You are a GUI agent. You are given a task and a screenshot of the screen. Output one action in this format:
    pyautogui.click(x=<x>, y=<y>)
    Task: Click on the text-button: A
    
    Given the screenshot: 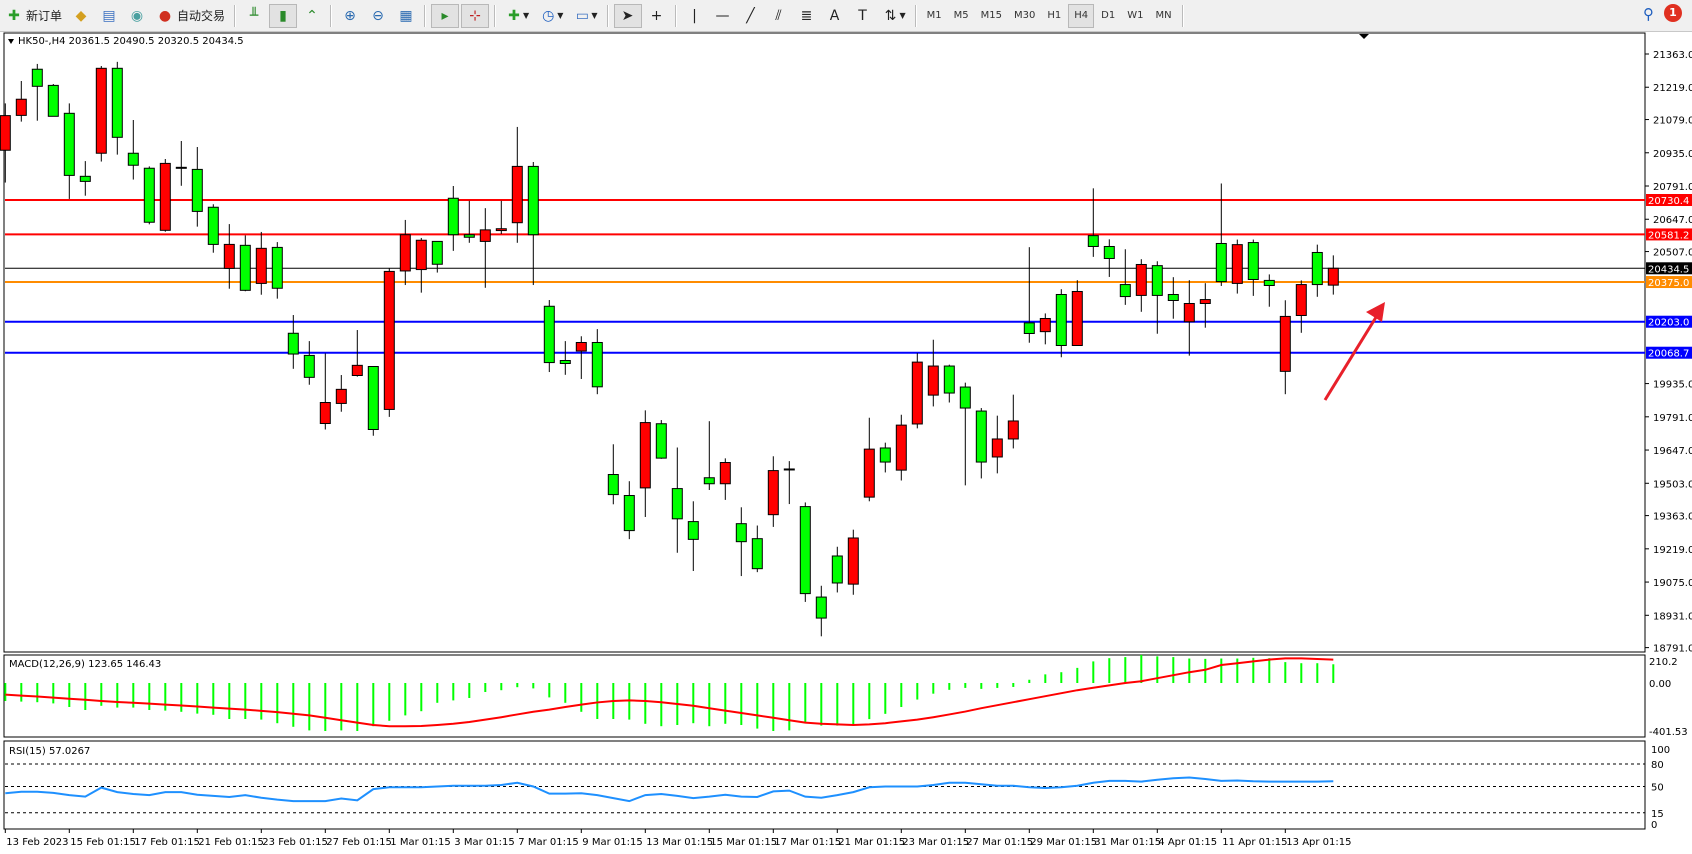 What is the action you would take?
    pyautogui.click(x=835, y=16)
    